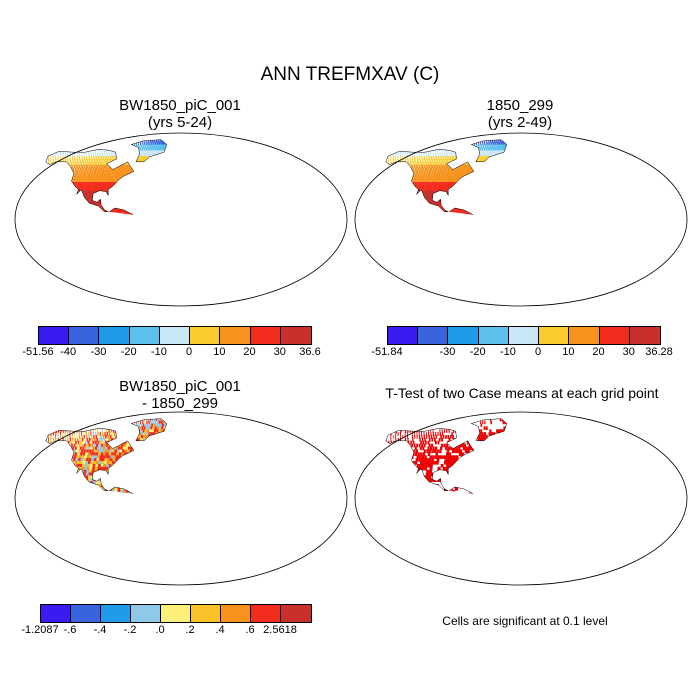 This screenshot has height=700, width=700. I want to click on panel-title-line: (yrs 2-49), so click(520, 122).